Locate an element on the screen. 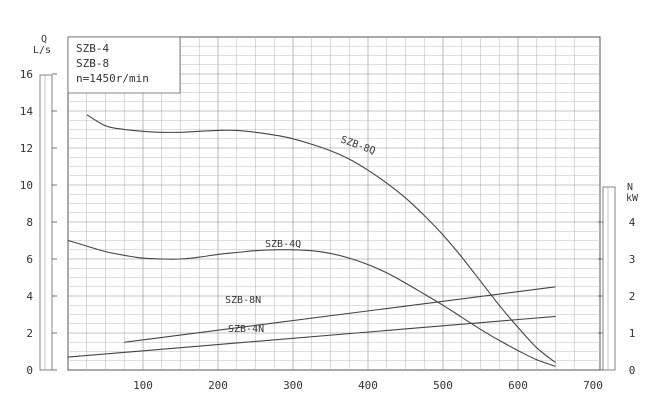 The image size is (652, 419). y-right-tick-label: 3 is located at coordinates (632, 259).